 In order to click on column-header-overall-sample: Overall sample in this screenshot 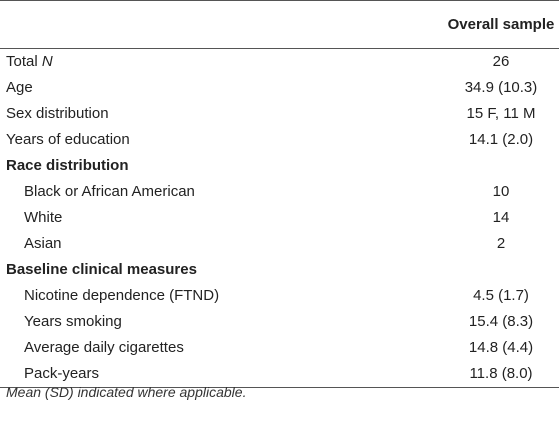, I will do `click(501, 24)`.